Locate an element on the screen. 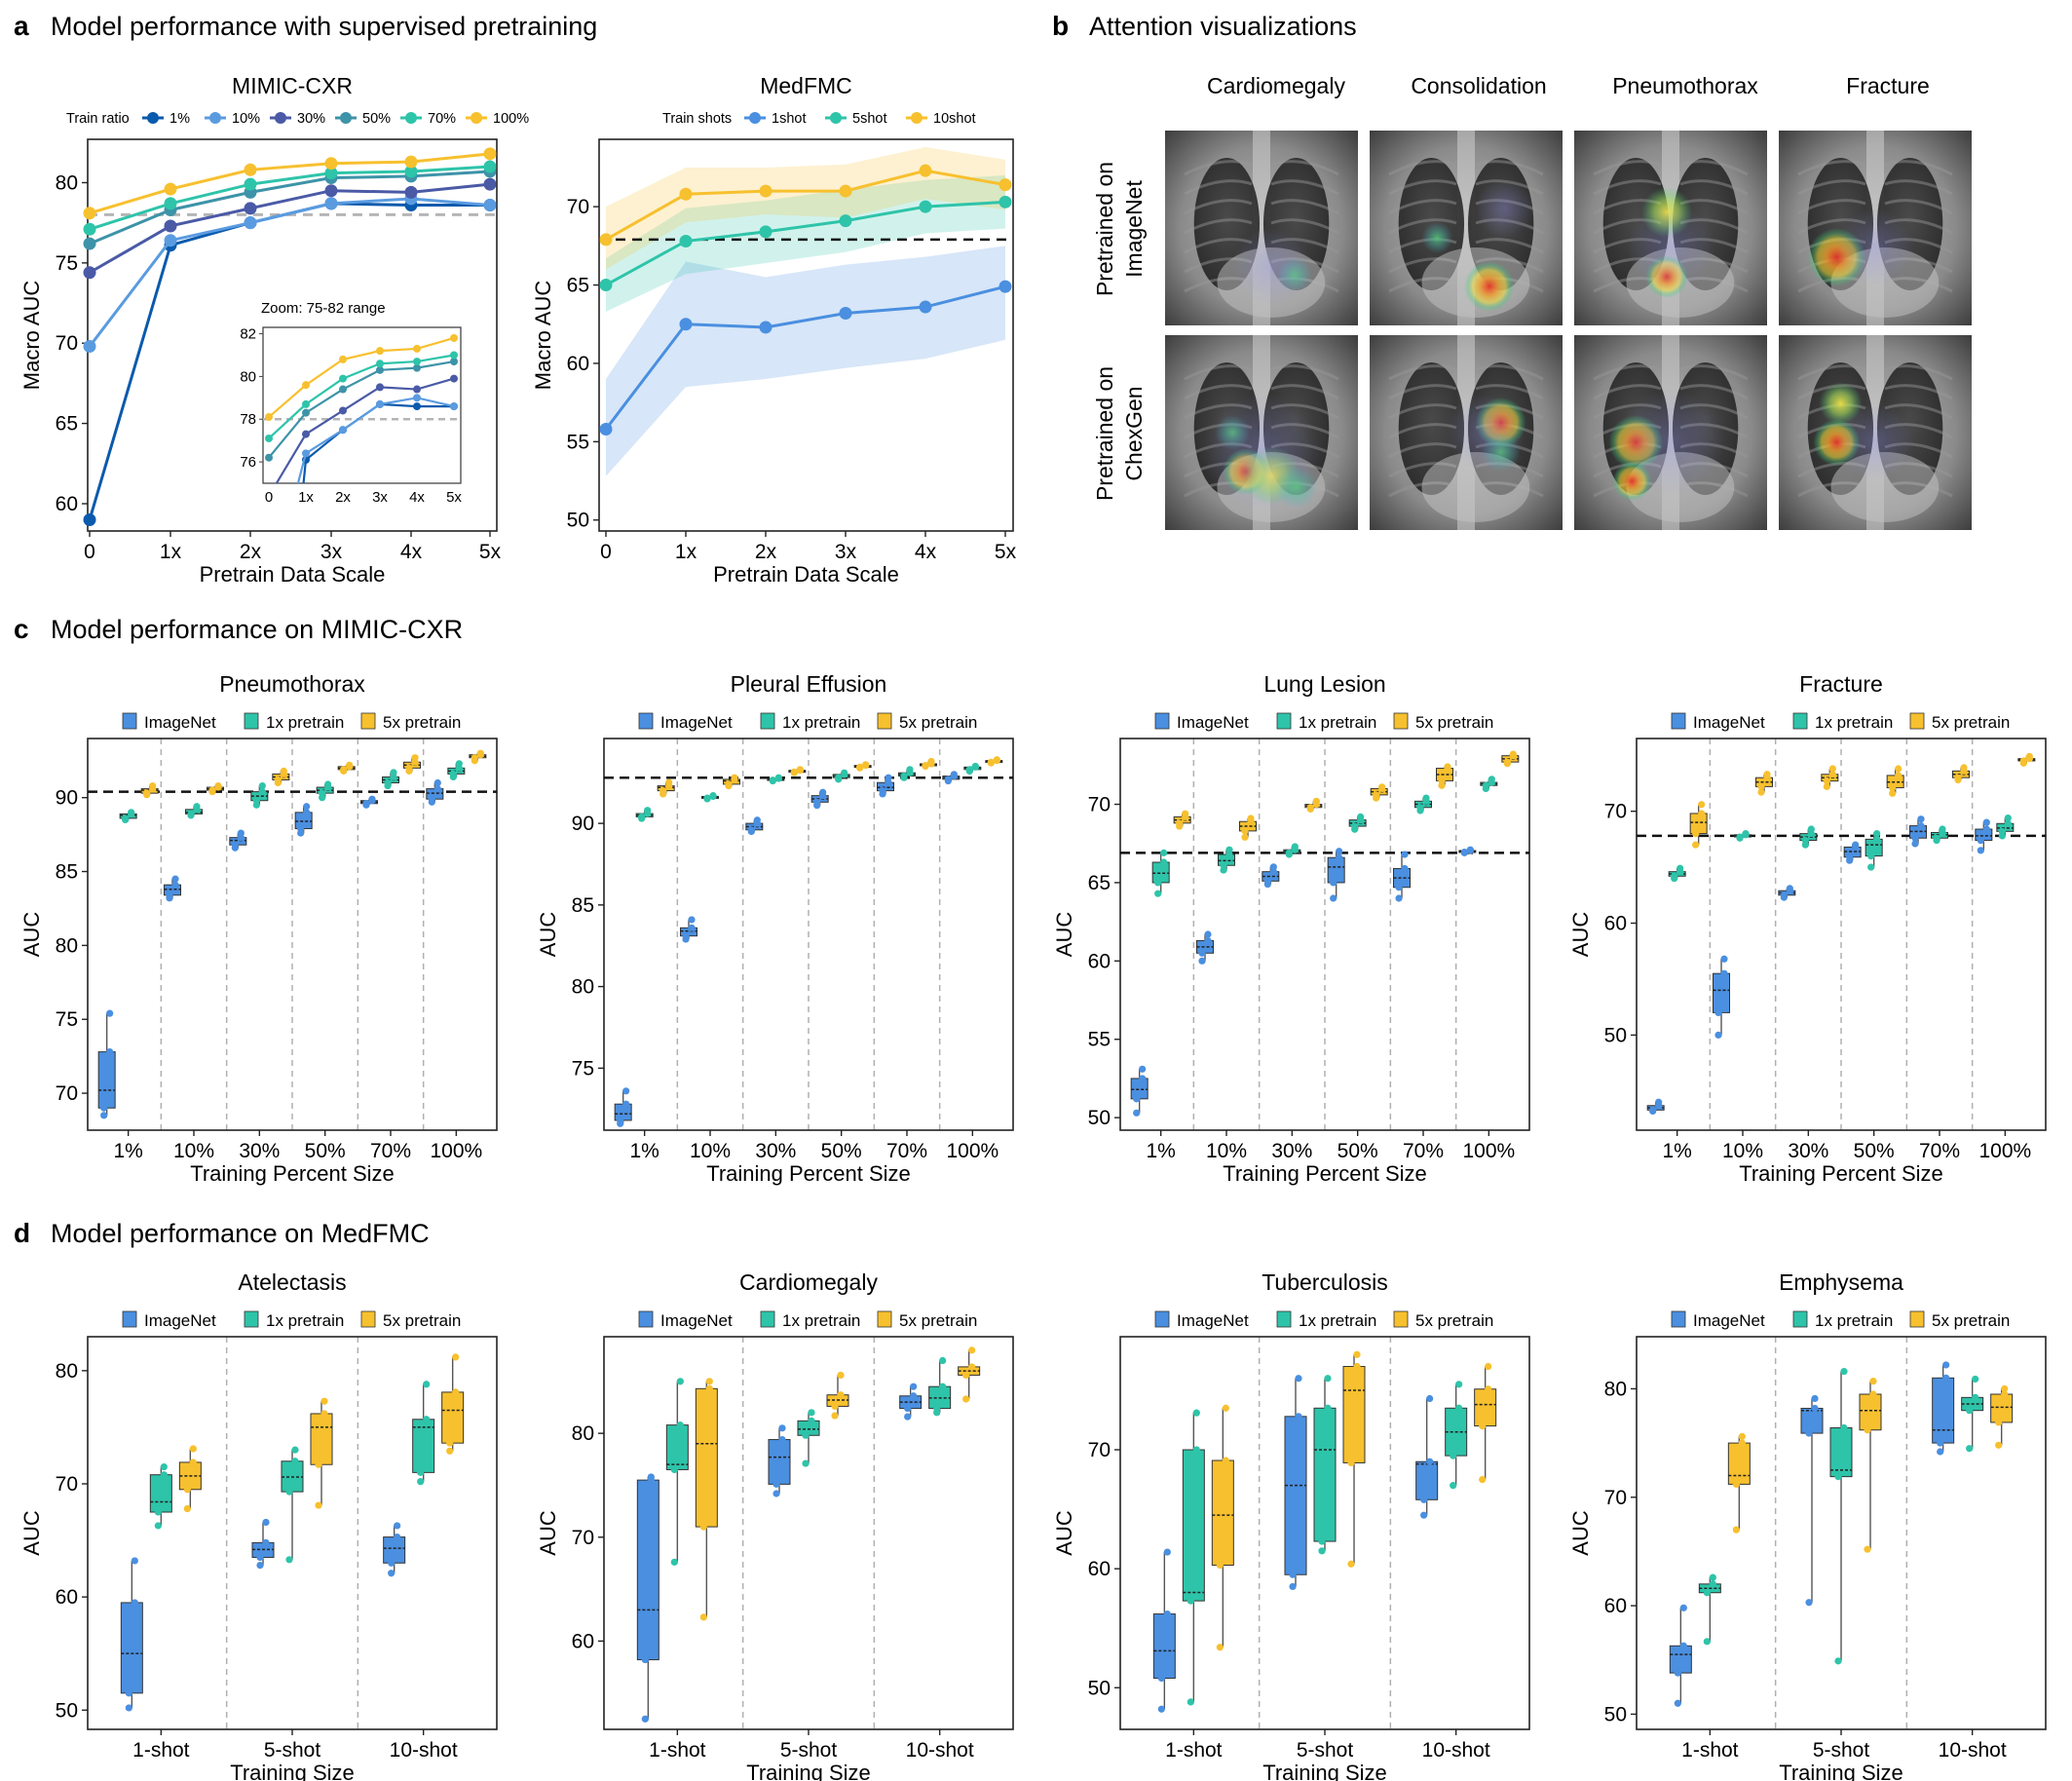 The image size is (2072, 1781). legend-label: 100% is located at coordinates (511, 119).